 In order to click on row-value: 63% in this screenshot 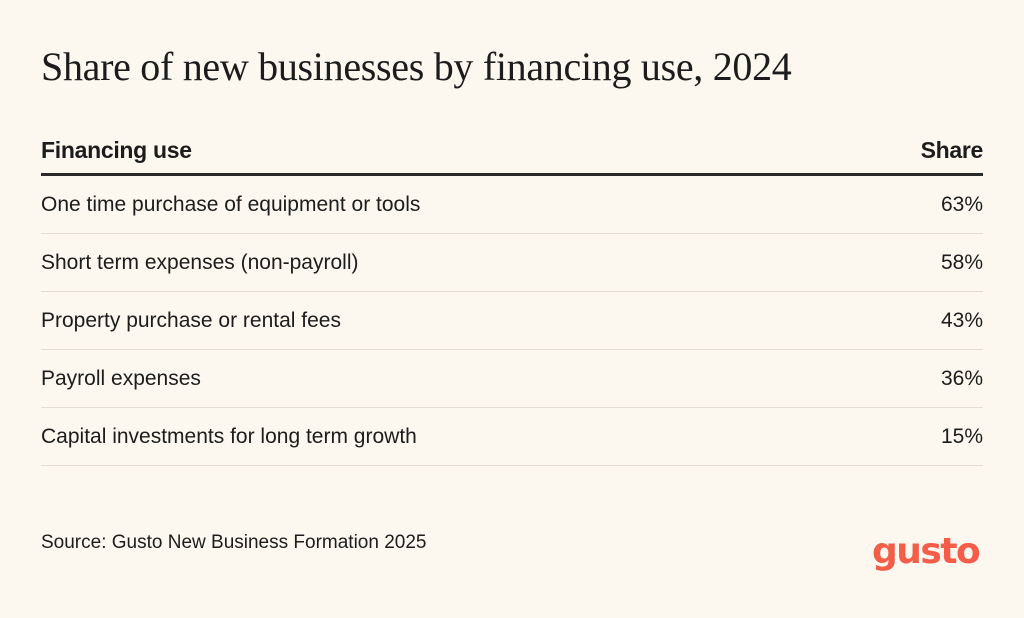, I will do `click(961, 204)`.